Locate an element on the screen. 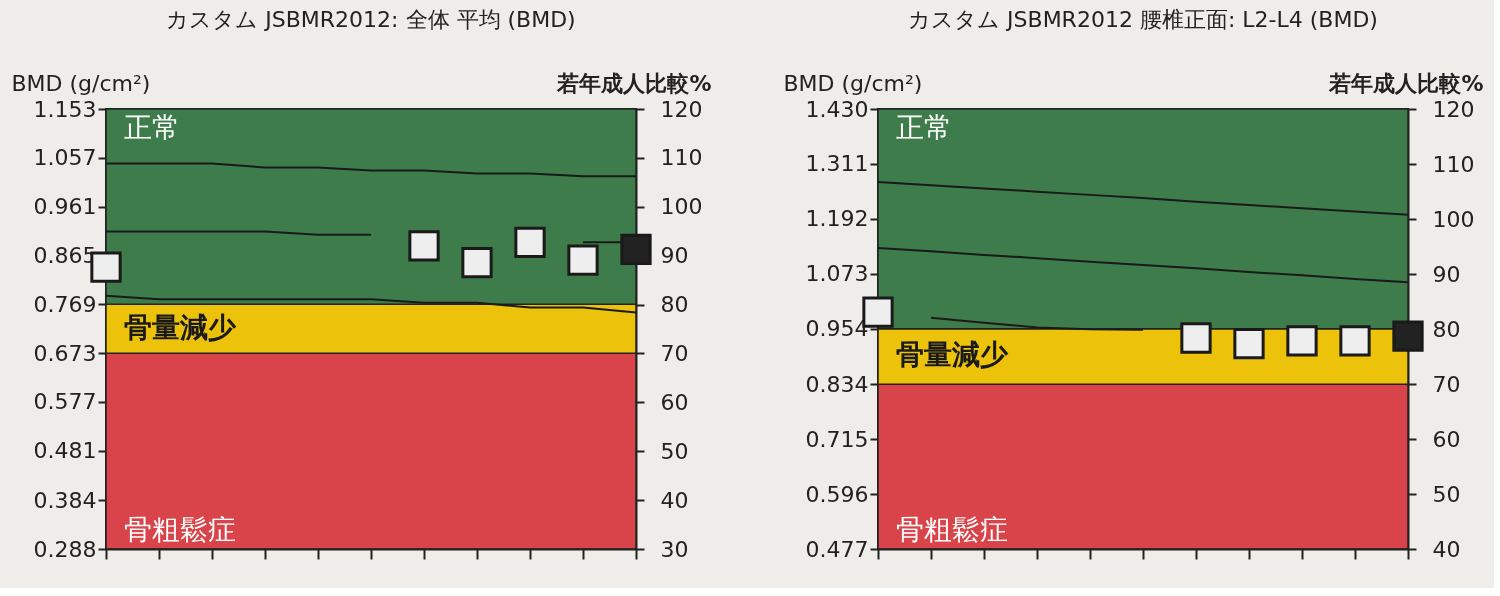 This screenshot has height=596, width=1500. y-tick-label: 0.577 is located at coordinates (65, 402).